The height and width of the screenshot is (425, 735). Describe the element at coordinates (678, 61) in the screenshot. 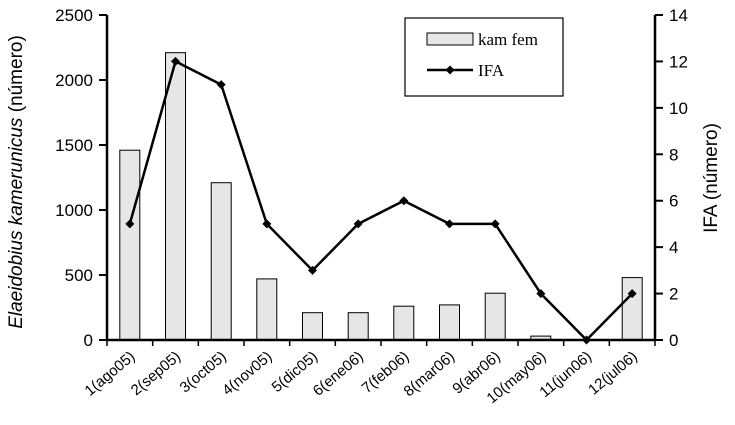

I see `y-right-tick-label: 12` at that location.